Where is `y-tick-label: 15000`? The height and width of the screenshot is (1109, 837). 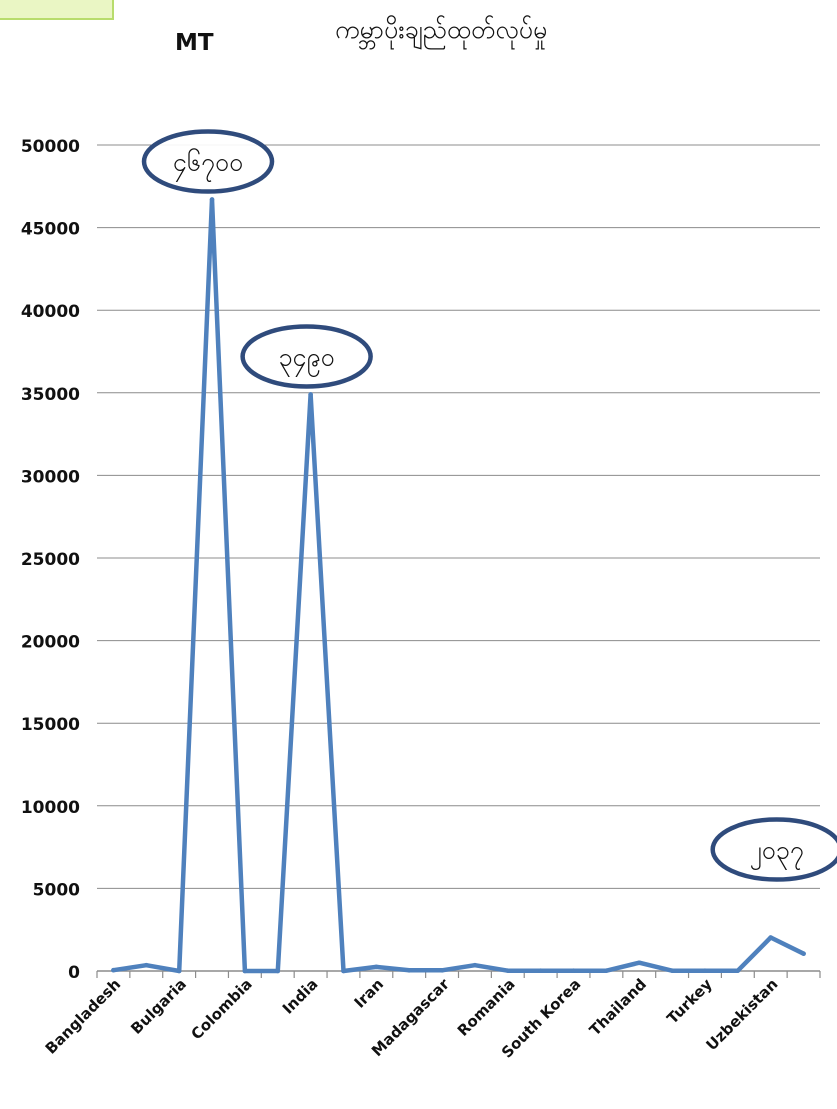 y-tick-label: 15000 is located at coordinates (50, 725).